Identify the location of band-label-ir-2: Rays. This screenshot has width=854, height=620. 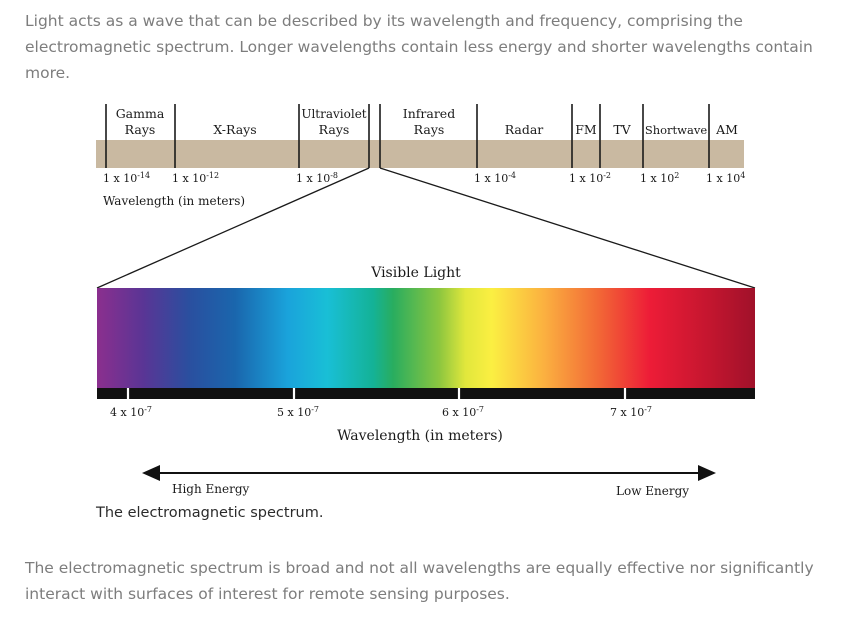
(429, 129).